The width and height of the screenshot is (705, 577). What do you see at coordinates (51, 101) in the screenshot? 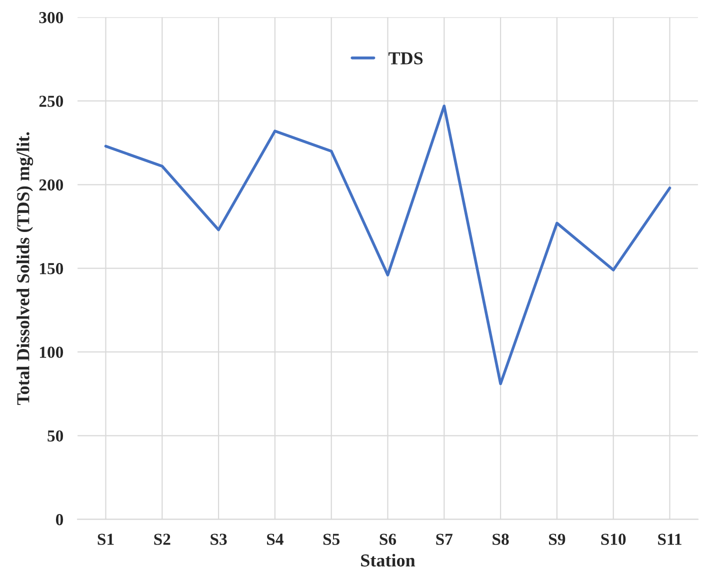
I see `y-tick-label: 250` at bounding box center [51, 101].